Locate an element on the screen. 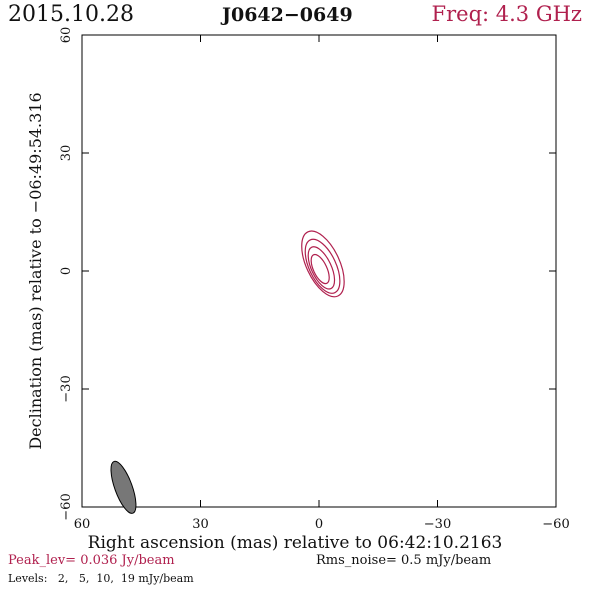  y-tick-label: −30 is located at coordinates (66, 388).